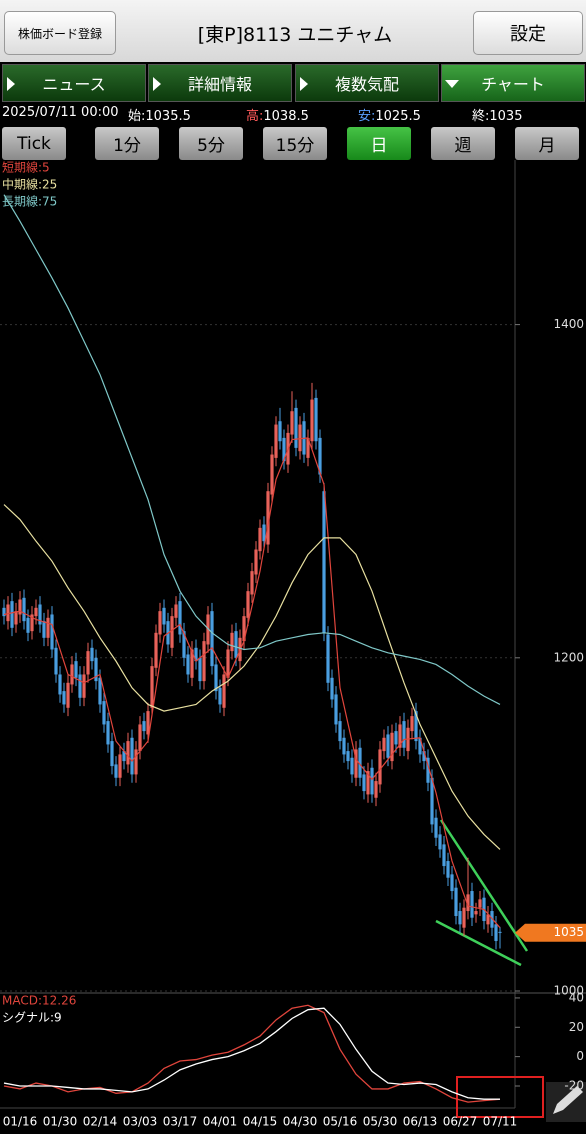  What do you see at coordinates (478, 943) in the screenshot?
I see `trend-line` at bounding box center [478, 943].